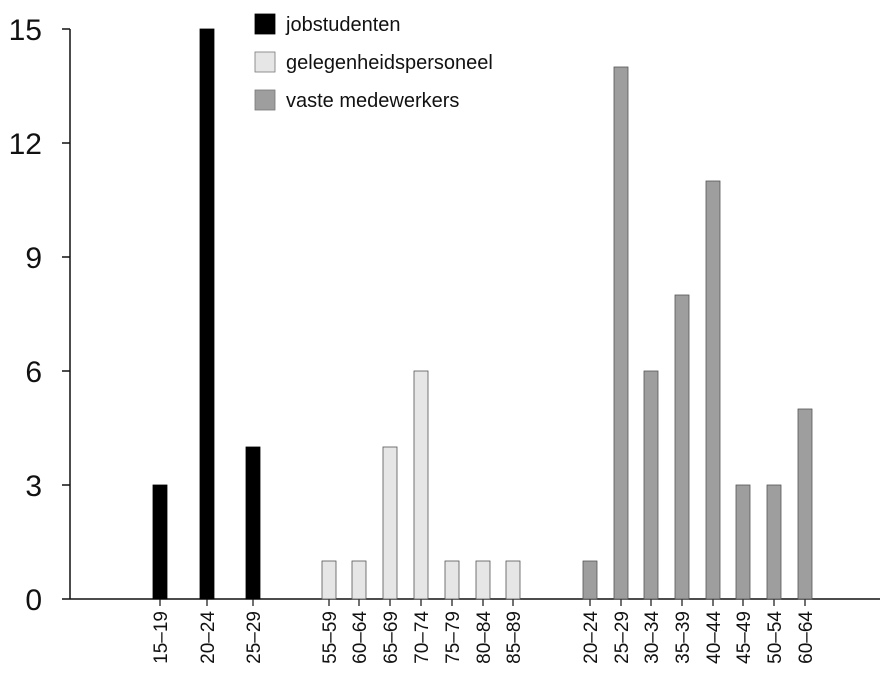 This screenshot has height=682, width=881. I want to click on y-tick-labels: 0 3 6 9 12 15, so click(25, 315).